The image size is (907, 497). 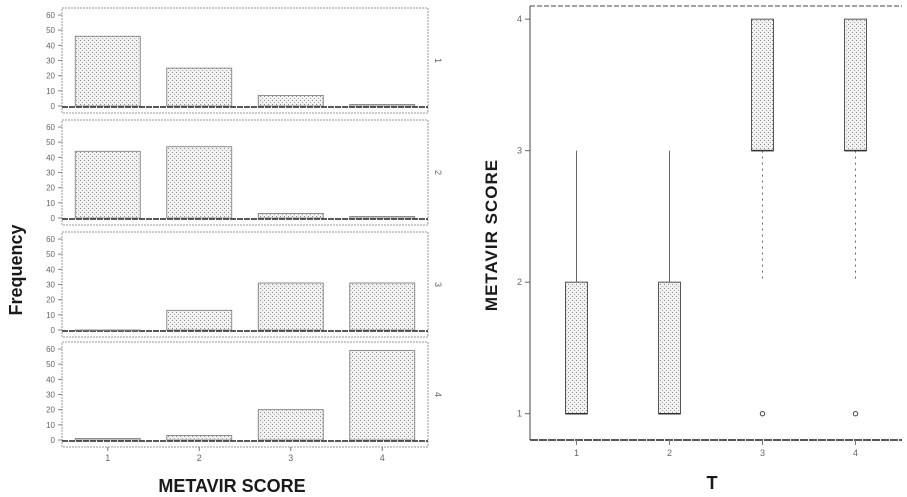 What do you see at coordinates (438, 284) in the screenshot?
I see `histogram-panel-label: 3` at bounding box center [438, 284].